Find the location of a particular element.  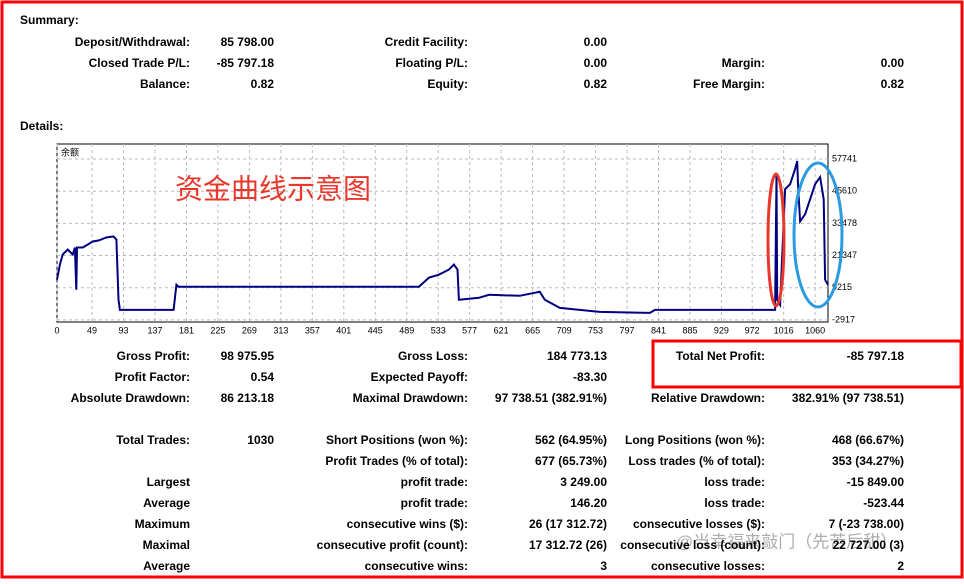

x-tick-label: 577 is located at coordinates (469, 330).